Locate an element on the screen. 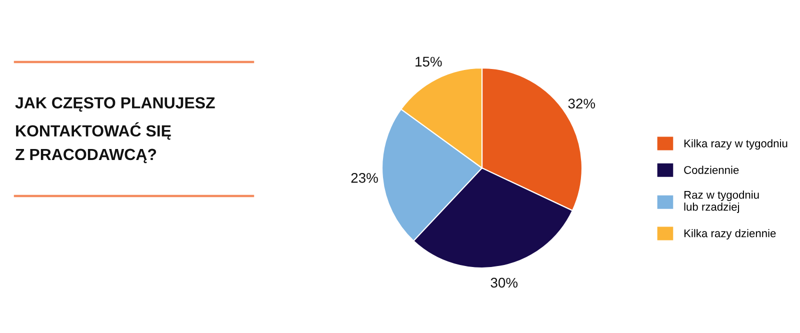 The image size is (800, 333). data-label: 23% is located at coordinates (364, 178).